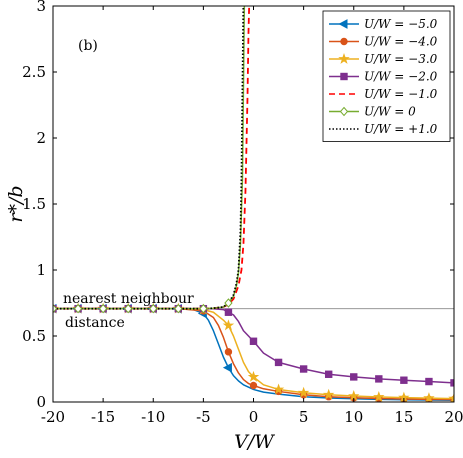 The width and height of the screenshot is (463, 458). Describe the element at coordinates (401, 24) in the screenshot. I see `legend-entry: U/W = −5.0` at that location.